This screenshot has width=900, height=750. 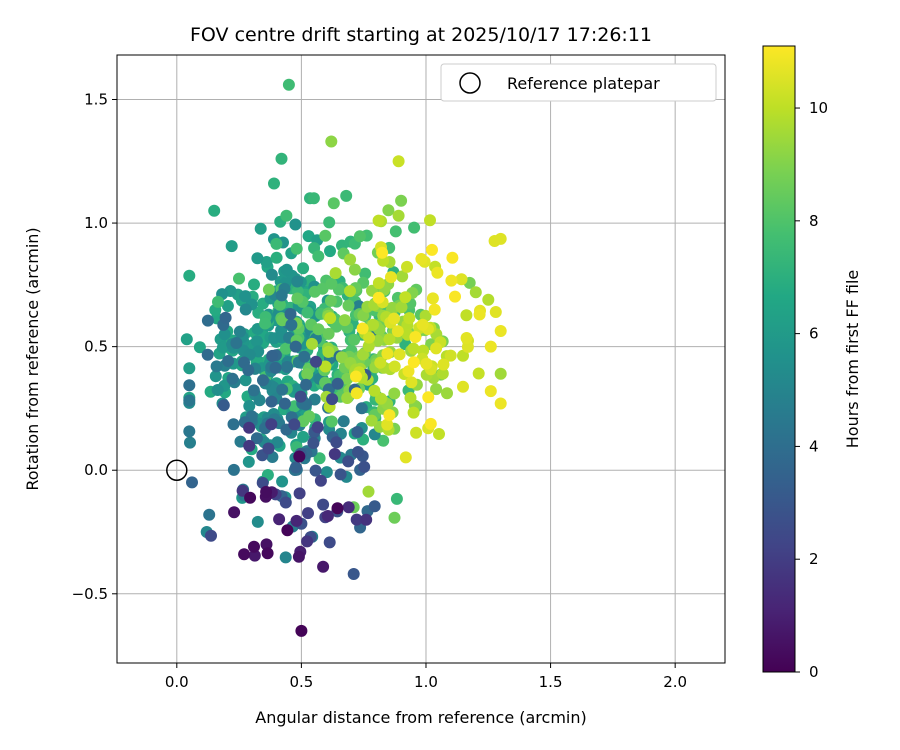 I want to click on colorbar-ticks: 0 2 4 6 8 10, so click(x=811, y=390).